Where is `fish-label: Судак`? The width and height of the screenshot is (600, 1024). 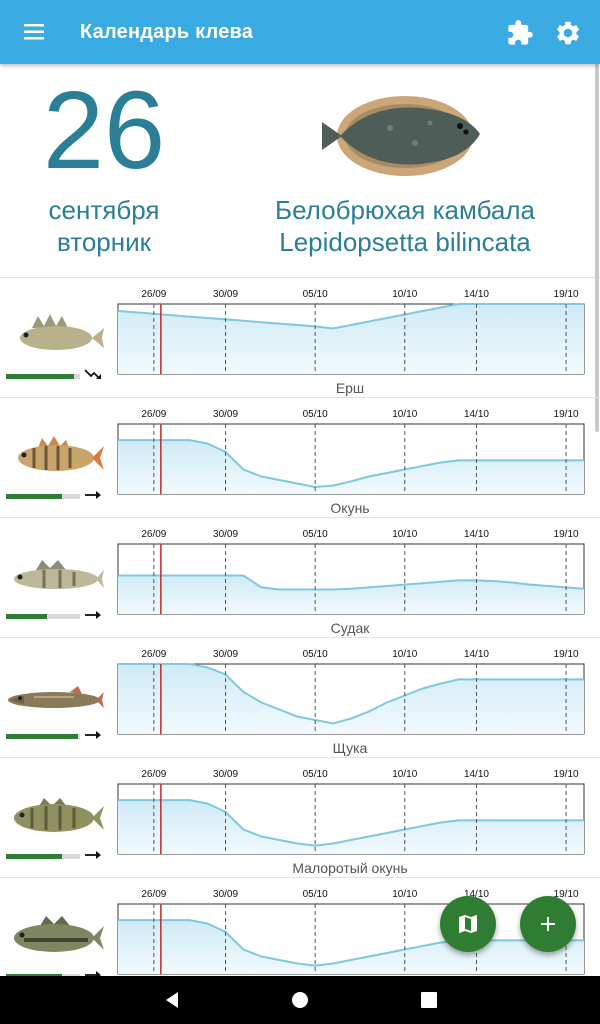
fish-label: Судак is located at coordinates (350, 628).